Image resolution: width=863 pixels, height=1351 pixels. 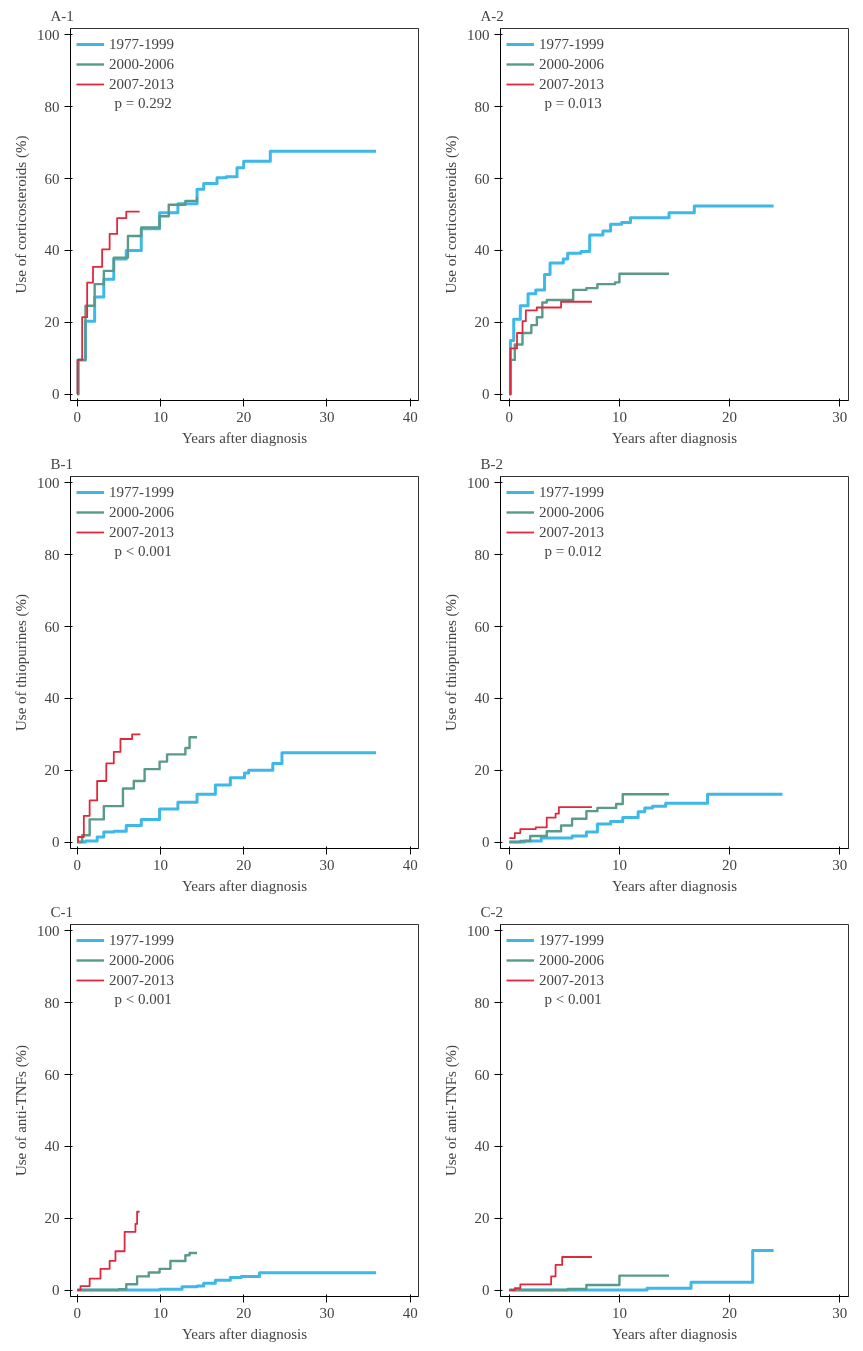 What do you see at coordinates (143, 102) in the screenshot?
I see `annotation: p = 0.292` at bounding box center [143, 102].